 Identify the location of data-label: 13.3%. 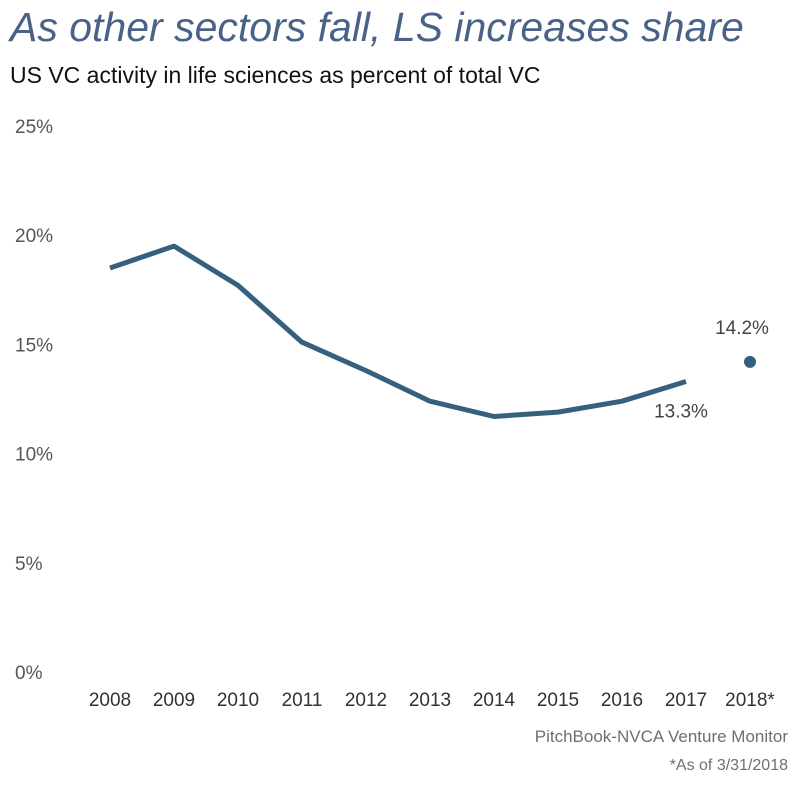
(681, 412).